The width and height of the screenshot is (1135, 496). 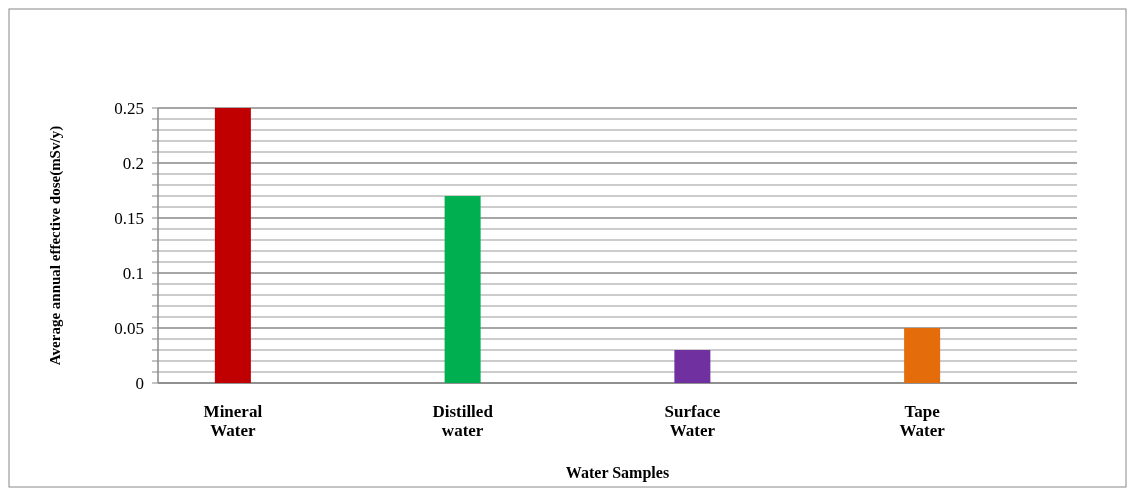 What do you see at coordinates (133, 273) in the screenshot?
I see `y-tick-label: 0.1` at bounding box center [133, 273].